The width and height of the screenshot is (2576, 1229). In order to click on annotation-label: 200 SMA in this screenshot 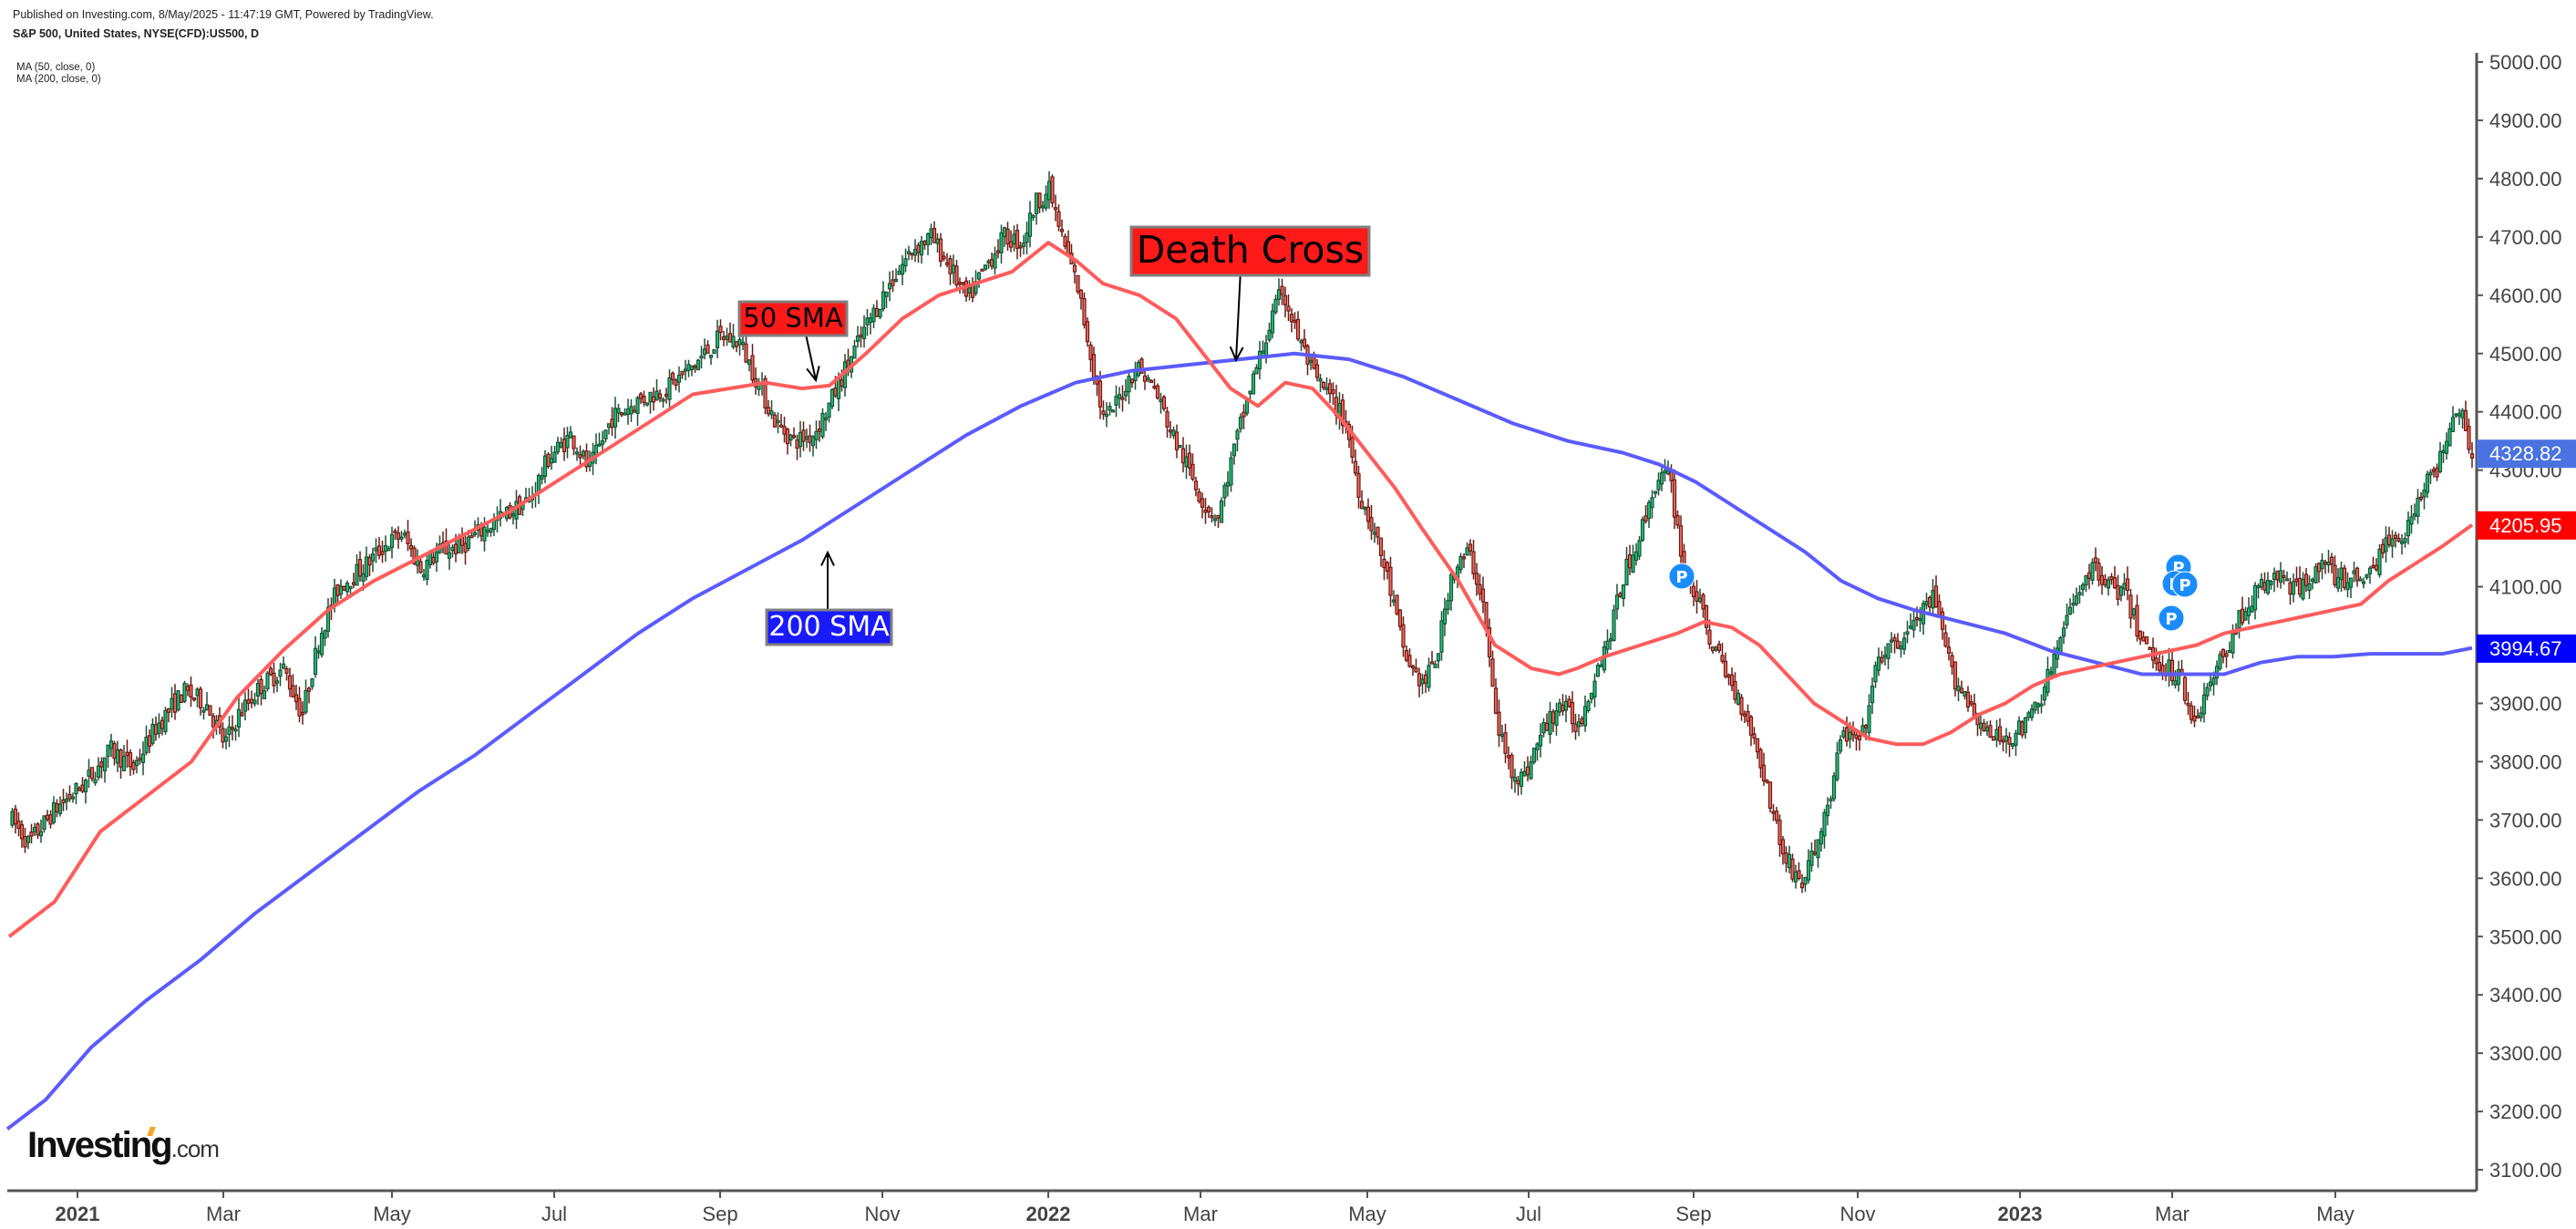, I will do `click(829, 627)`.